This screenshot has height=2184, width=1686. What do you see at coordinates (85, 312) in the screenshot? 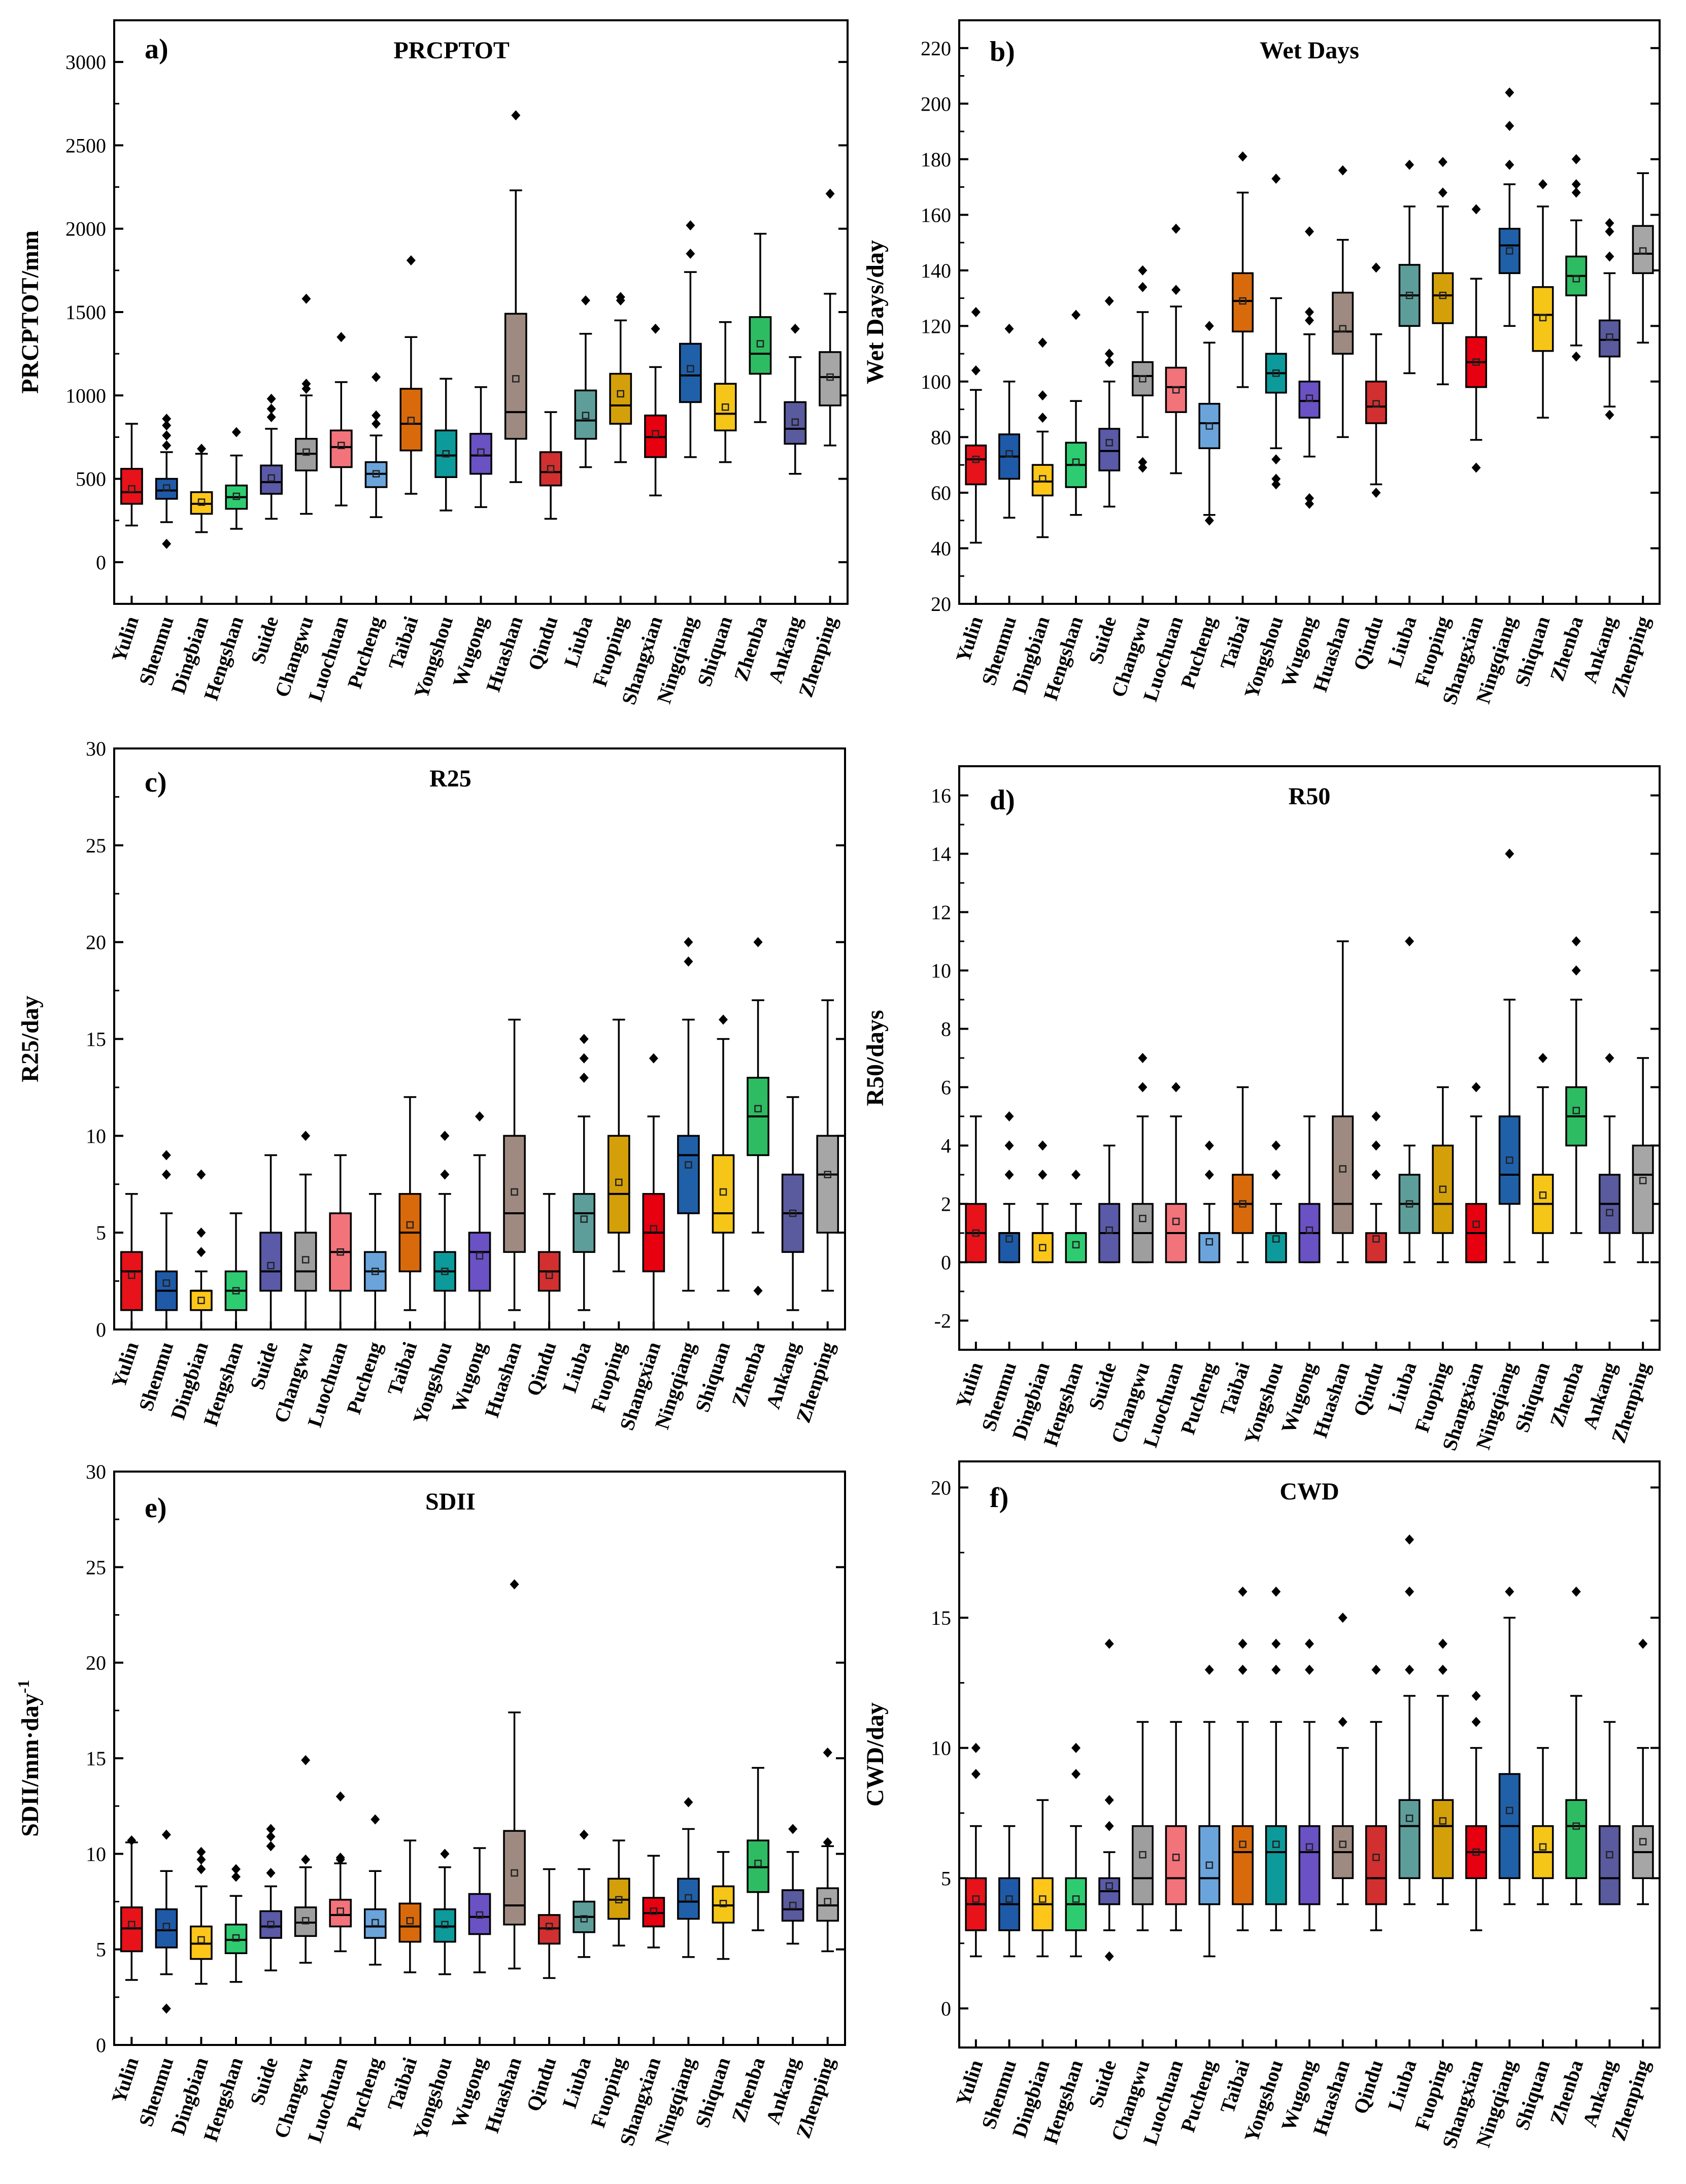
I see `y-tick-label: 1500` at bounding box center [85, 312].